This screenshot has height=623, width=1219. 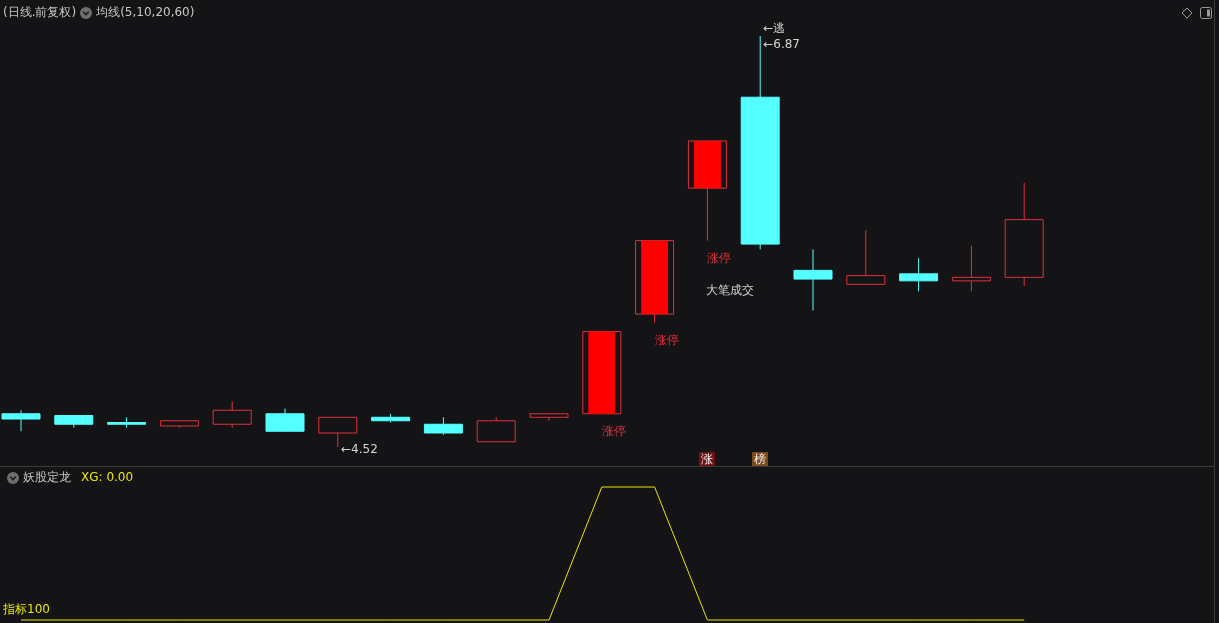 I want to click on chart-title: 妖股定龙, so click(x=47, y=477).